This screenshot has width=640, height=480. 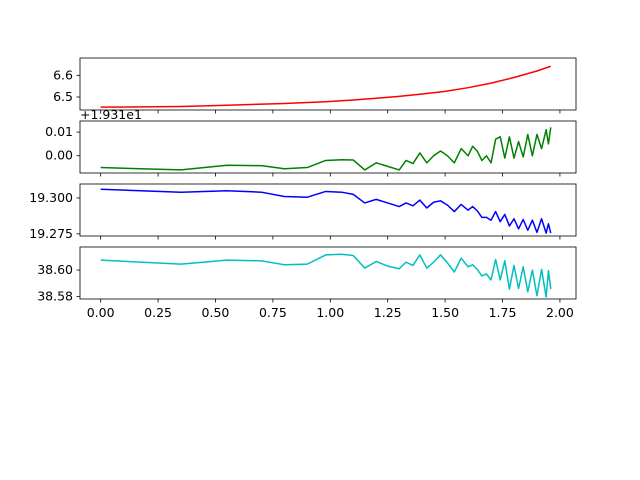 What do you see at coordinates (101, 312) in the screenshot?
I see `x-tick-label-1: 0.00` at bounding box center [101, 312].